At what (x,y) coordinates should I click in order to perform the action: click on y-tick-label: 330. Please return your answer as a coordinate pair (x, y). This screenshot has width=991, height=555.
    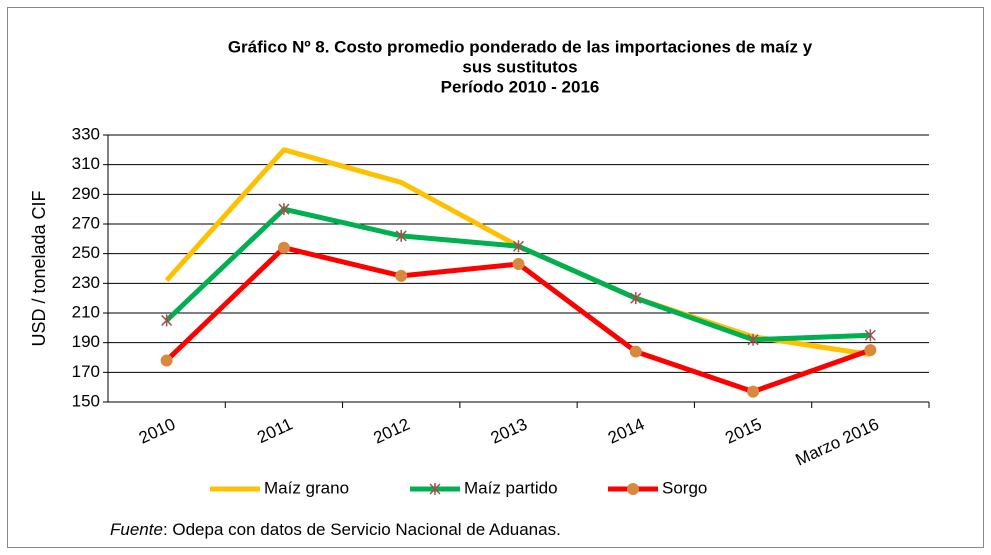
    Looking at the image, I should click on (86, 133).